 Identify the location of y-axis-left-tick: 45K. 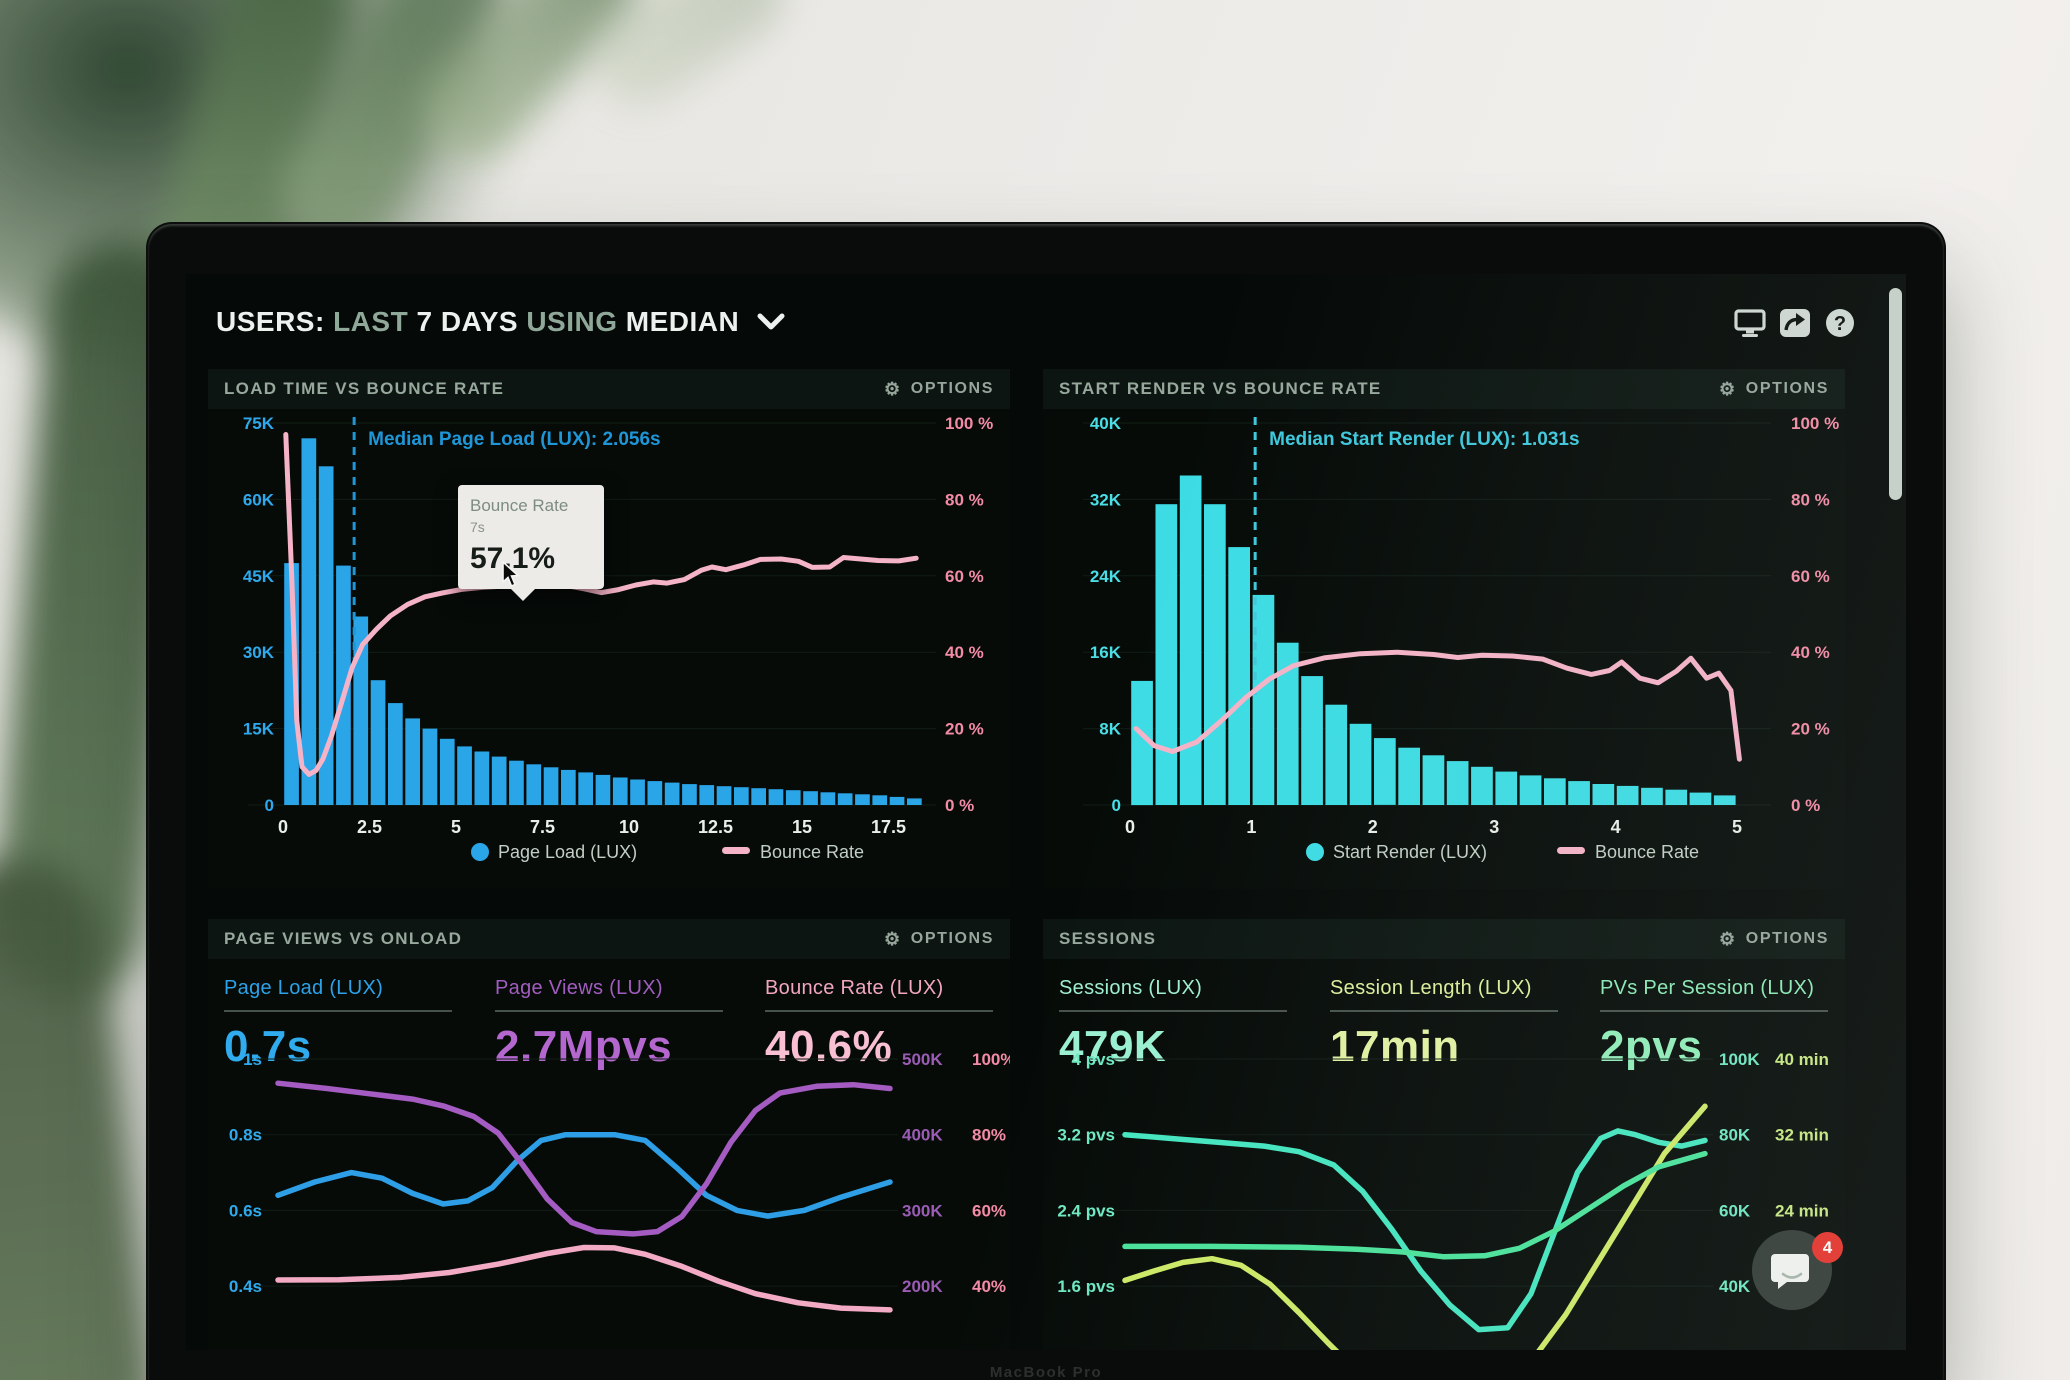
(259, 576).